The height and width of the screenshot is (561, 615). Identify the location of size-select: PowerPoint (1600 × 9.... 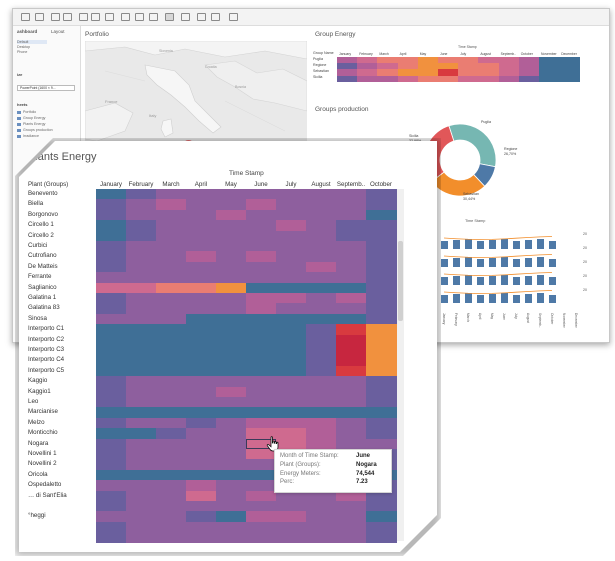
(46, 88).